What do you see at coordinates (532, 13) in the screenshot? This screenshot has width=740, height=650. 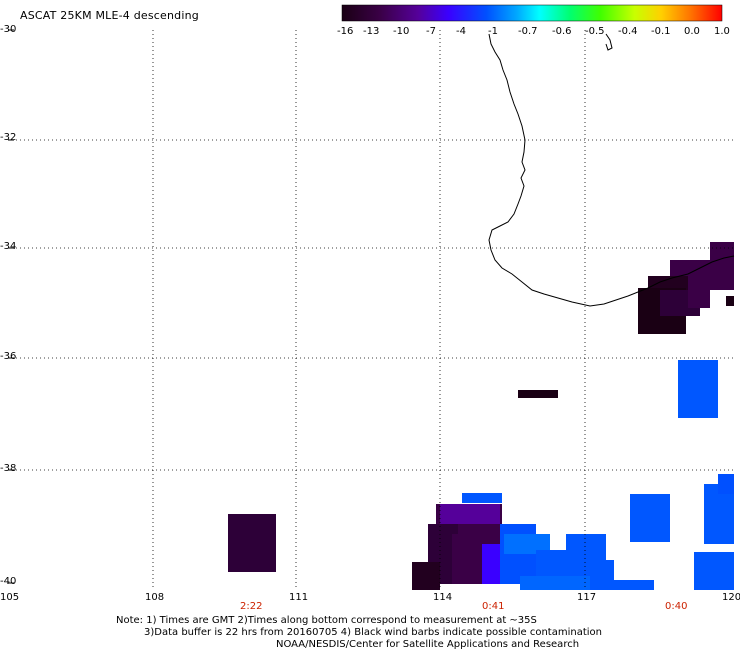 I see `colorbar` at bounding box center [532, 13].